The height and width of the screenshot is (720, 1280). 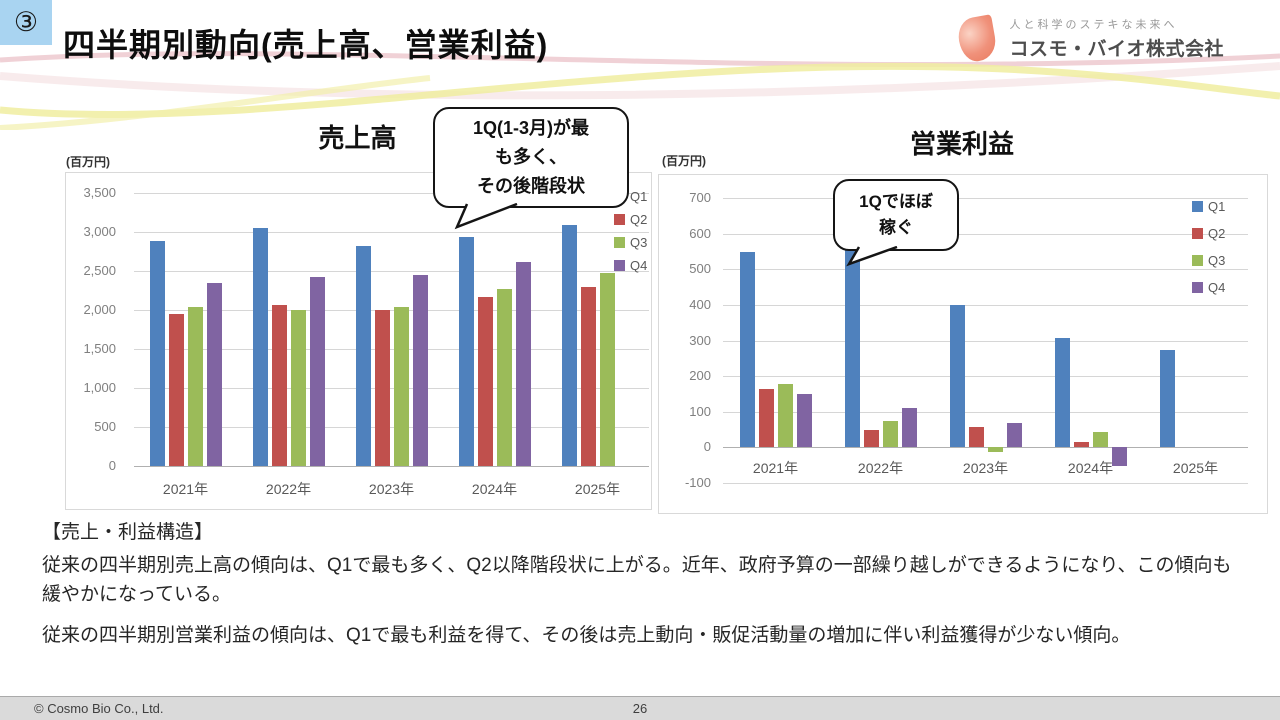 What do you see at coordinates (99, 309) in the screenshot?
I see `y-tick-label: 2,000` at bounding box center [99, 309].